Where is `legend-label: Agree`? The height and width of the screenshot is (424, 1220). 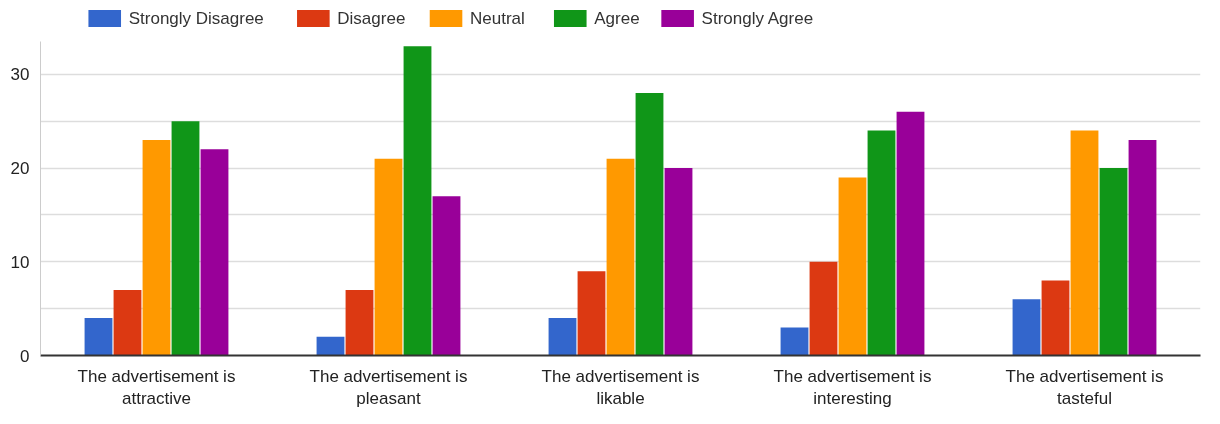 legend-label: Agree is located at coordinates (617, 18).